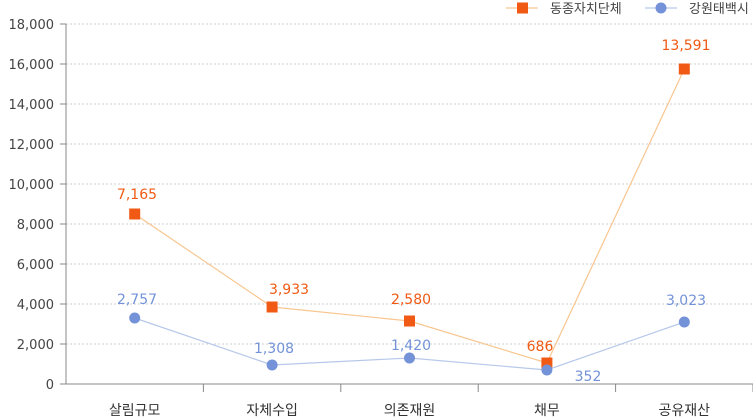  What do you see at coordinates (32, 185) in the screenshot?
I see `y-tick-label: 10,000` at bounding box center [32, 185].